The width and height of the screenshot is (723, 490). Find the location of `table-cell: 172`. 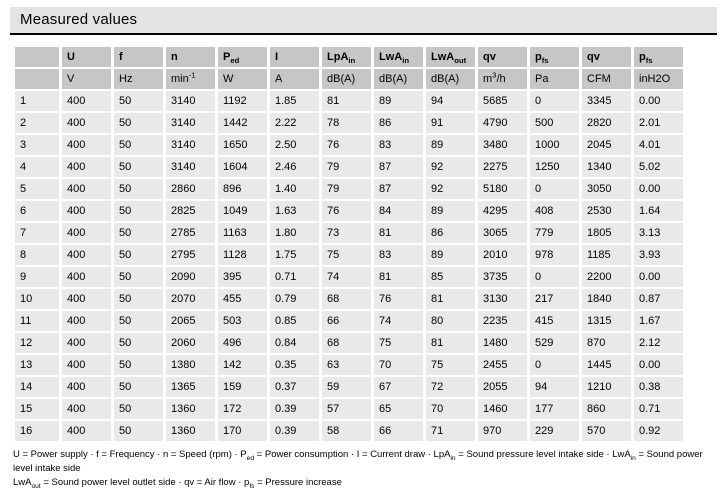

table-cell: 172 is located at coordinates (242, 409).